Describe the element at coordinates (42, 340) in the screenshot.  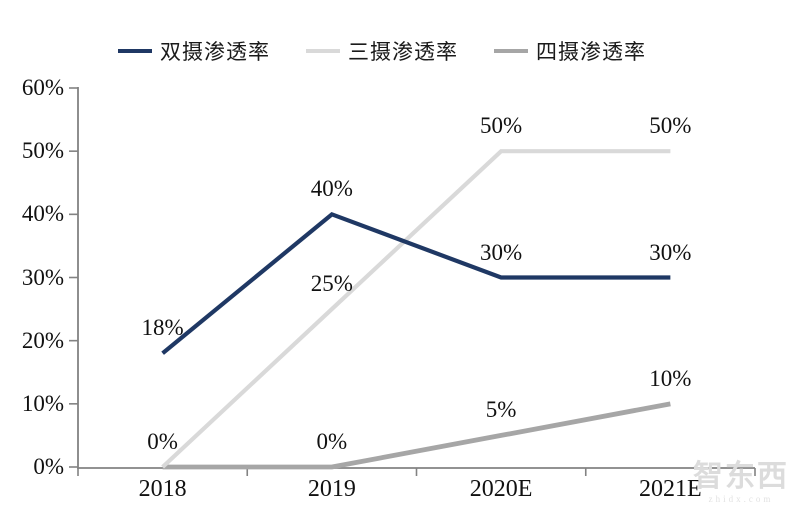
I see `y-axis-tick-label: 20%` at that location.